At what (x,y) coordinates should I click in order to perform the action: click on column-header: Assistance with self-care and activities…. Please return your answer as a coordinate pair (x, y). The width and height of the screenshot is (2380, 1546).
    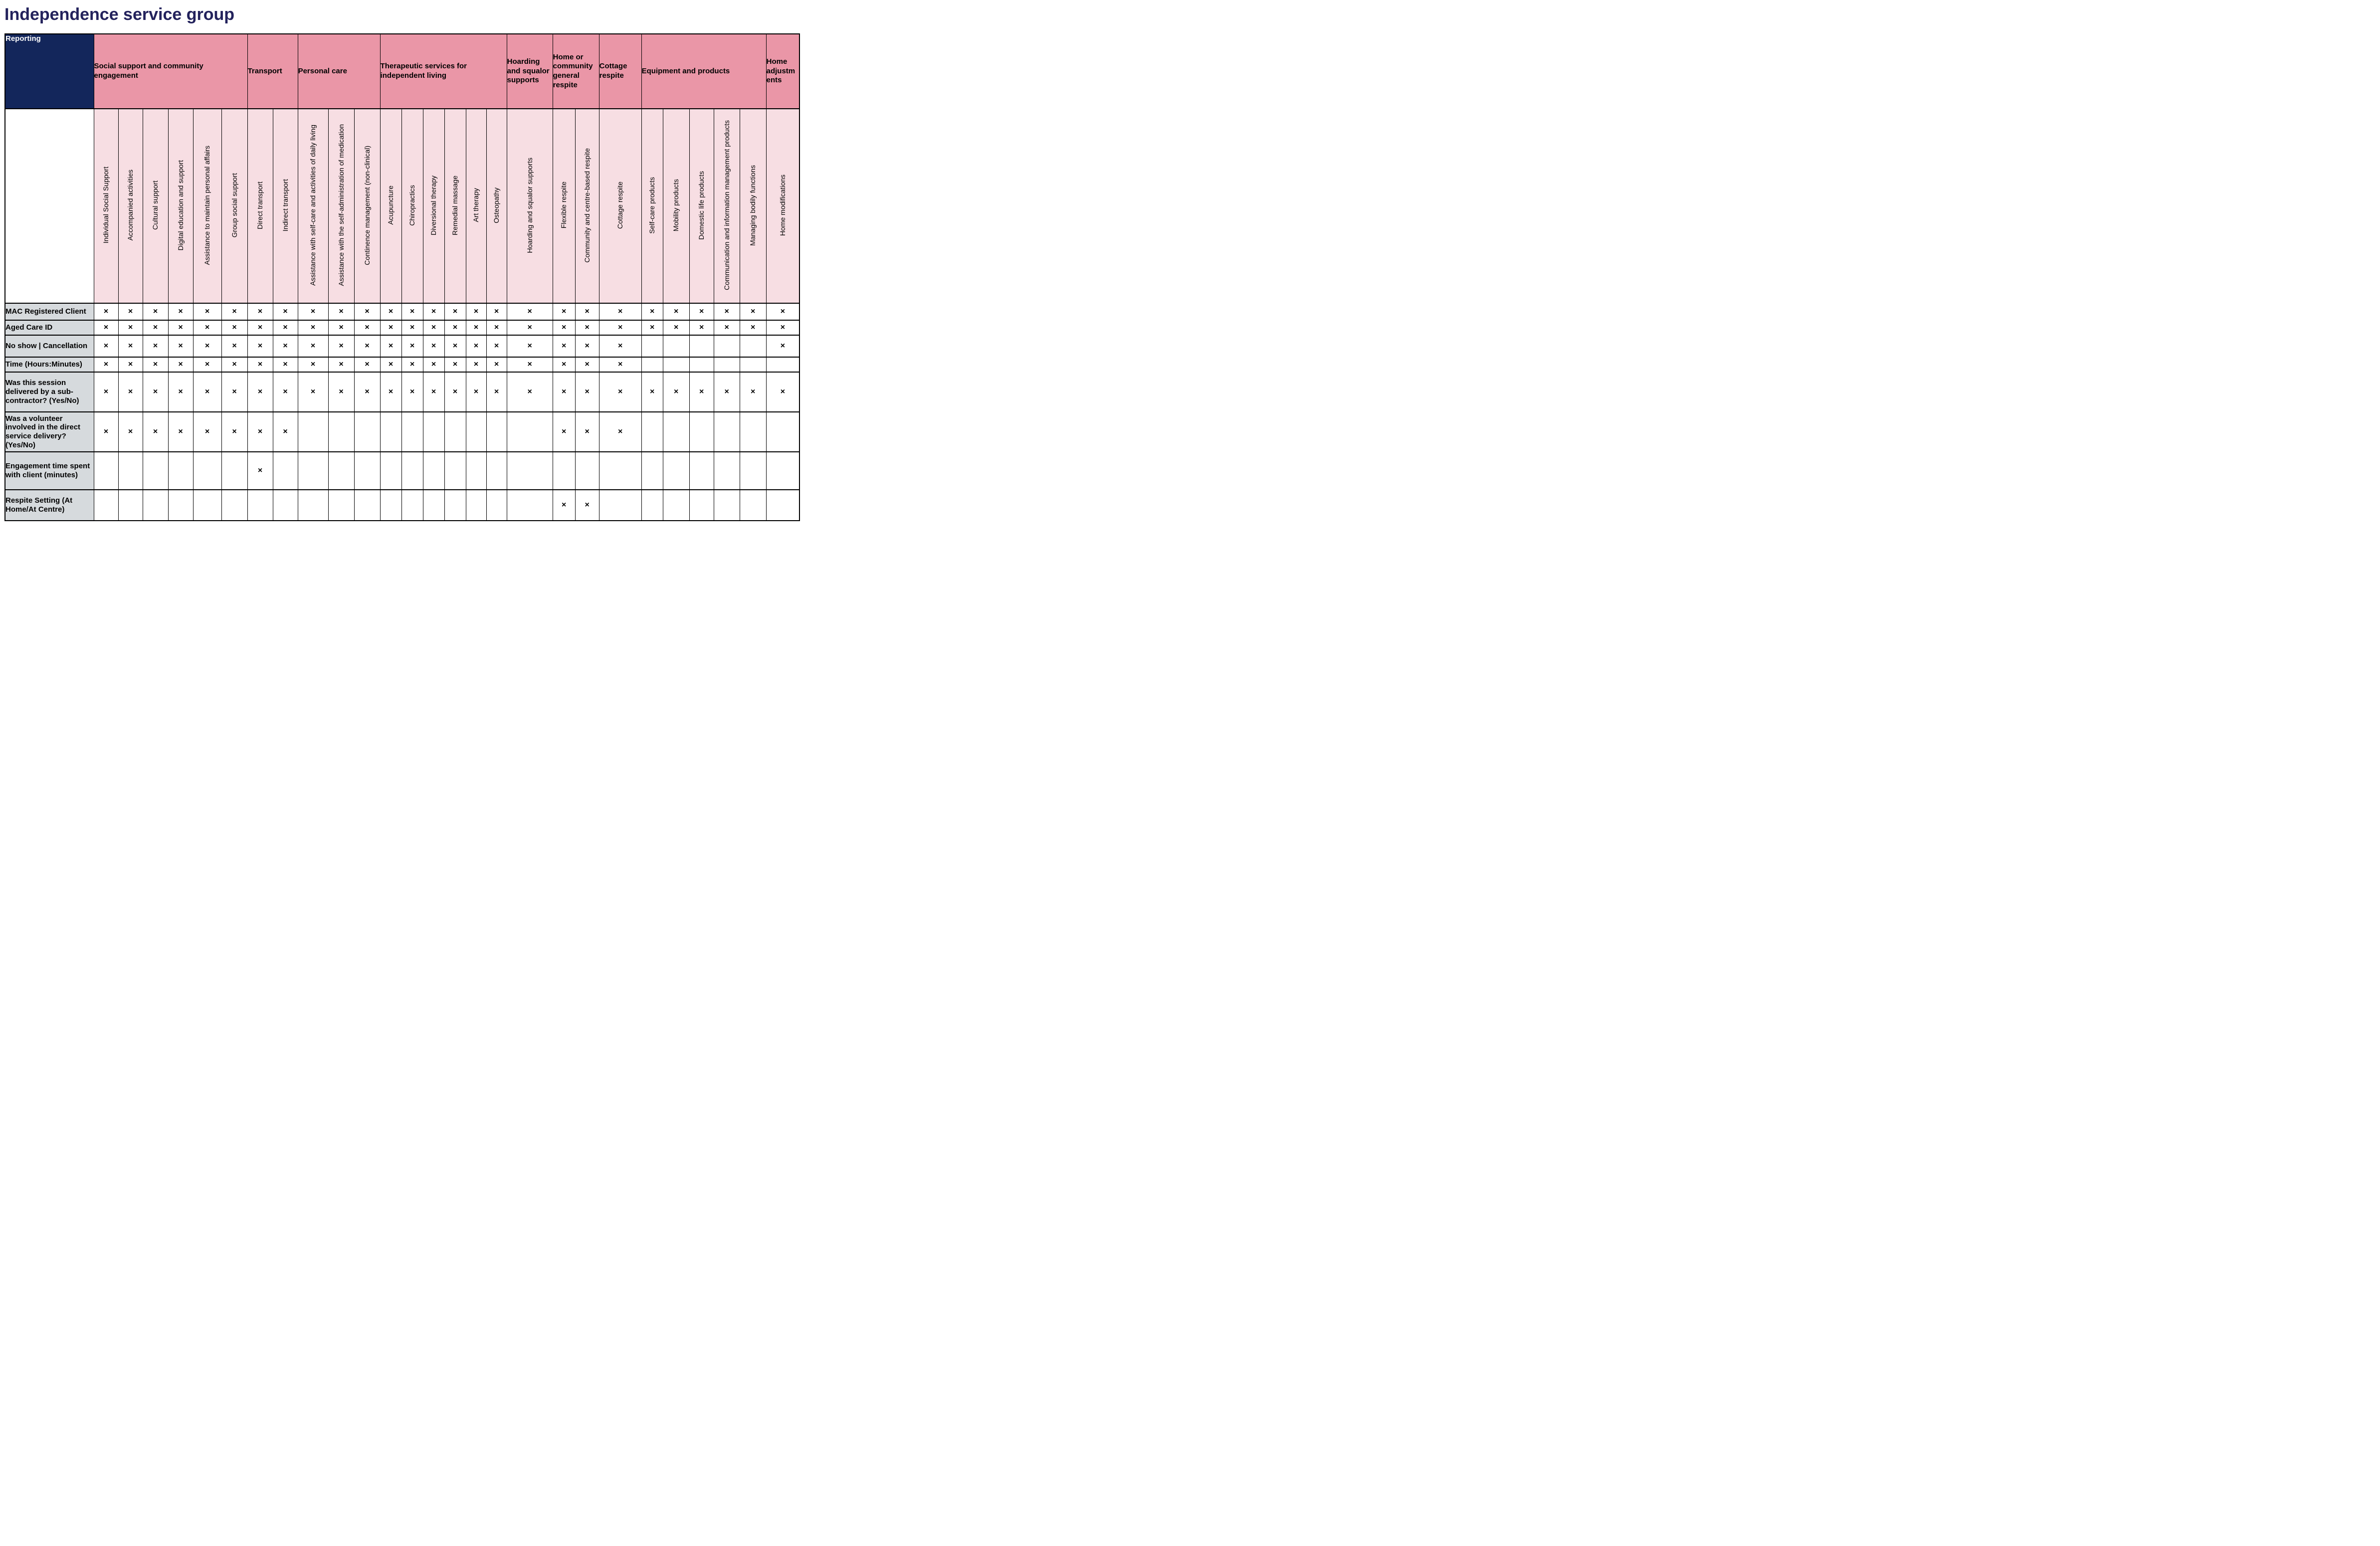
    Looking at the image, I should click on (313, 206).